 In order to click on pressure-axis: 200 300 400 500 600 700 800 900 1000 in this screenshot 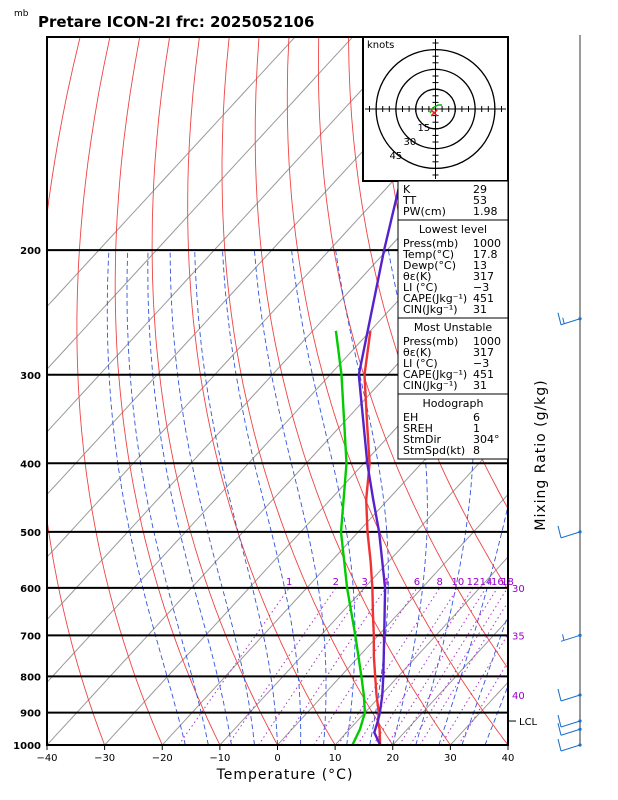, I will do `click(27, 499)`.